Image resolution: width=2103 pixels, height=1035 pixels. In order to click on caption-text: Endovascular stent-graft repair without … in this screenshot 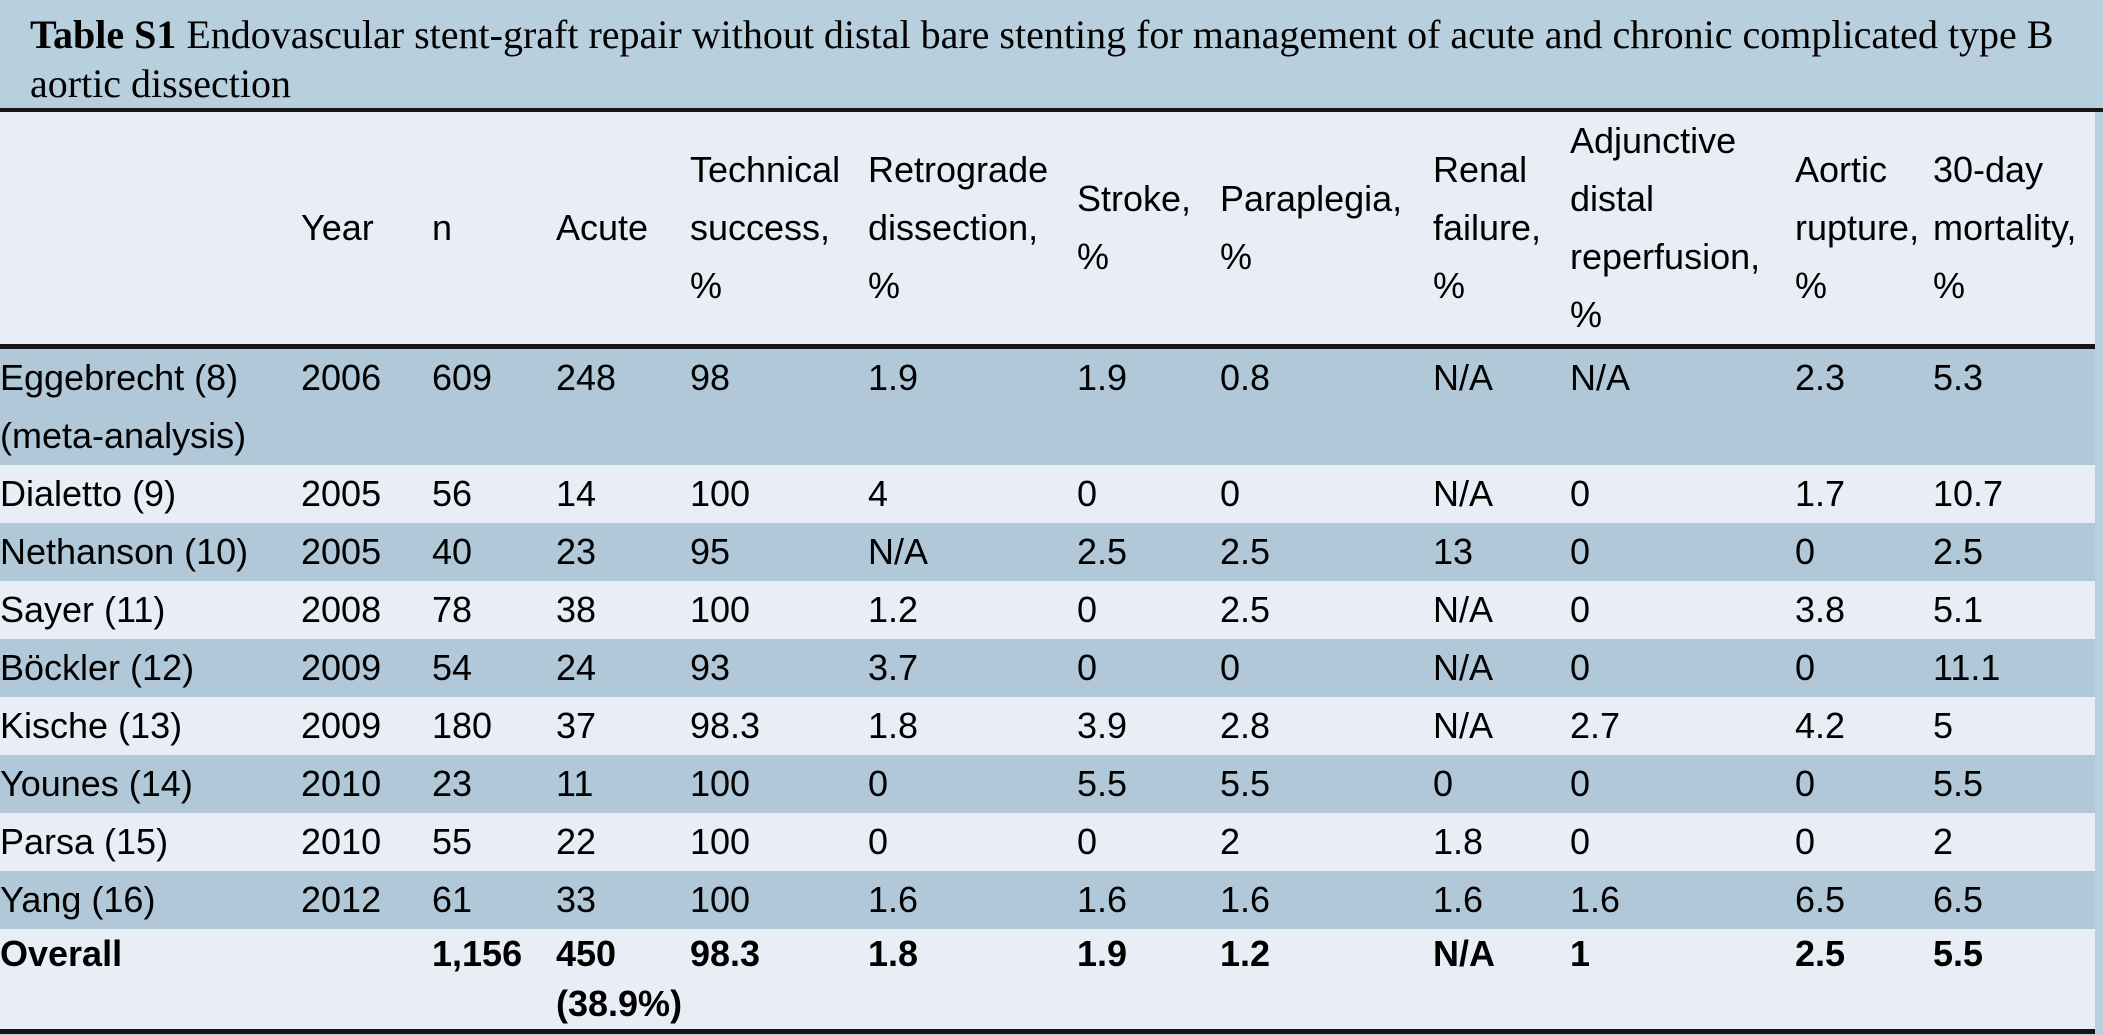, I will do `click(1042, 59)`.